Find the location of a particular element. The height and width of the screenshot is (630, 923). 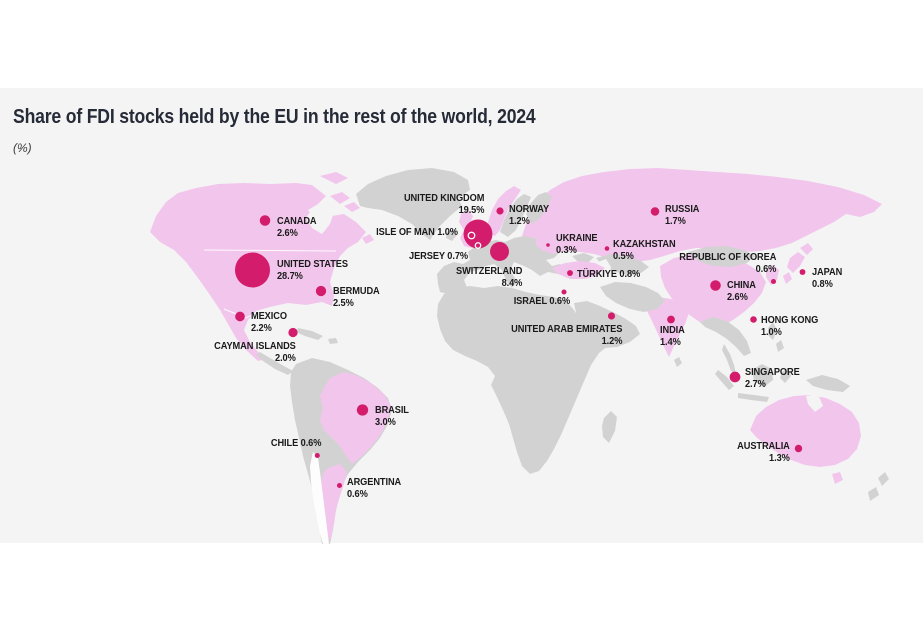

bubble-hong-kong is located at coordinates (753, 319).